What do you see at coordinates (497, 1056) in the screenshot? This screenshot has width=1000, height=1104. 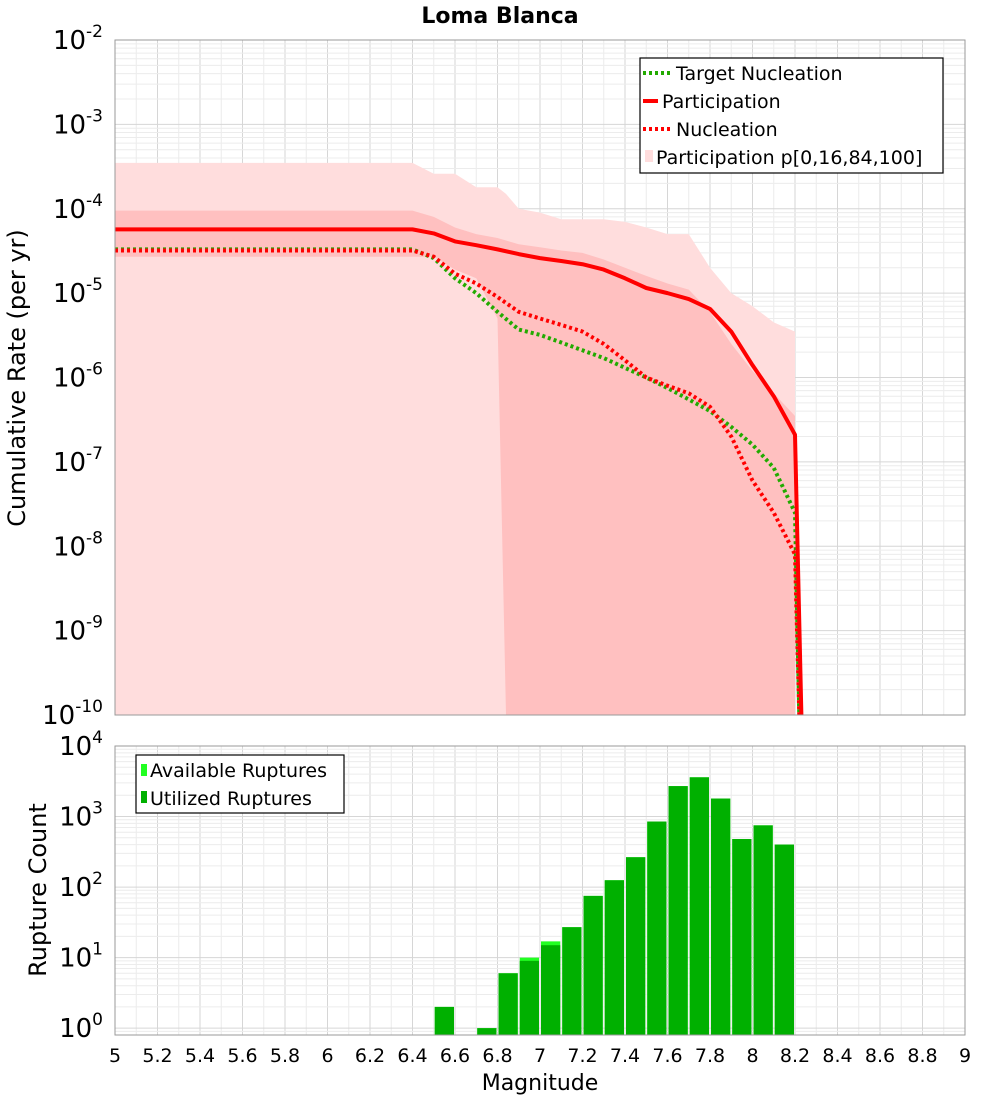 I see `count-x-tick-label: 6.8` at bounding box center [497, 1056].